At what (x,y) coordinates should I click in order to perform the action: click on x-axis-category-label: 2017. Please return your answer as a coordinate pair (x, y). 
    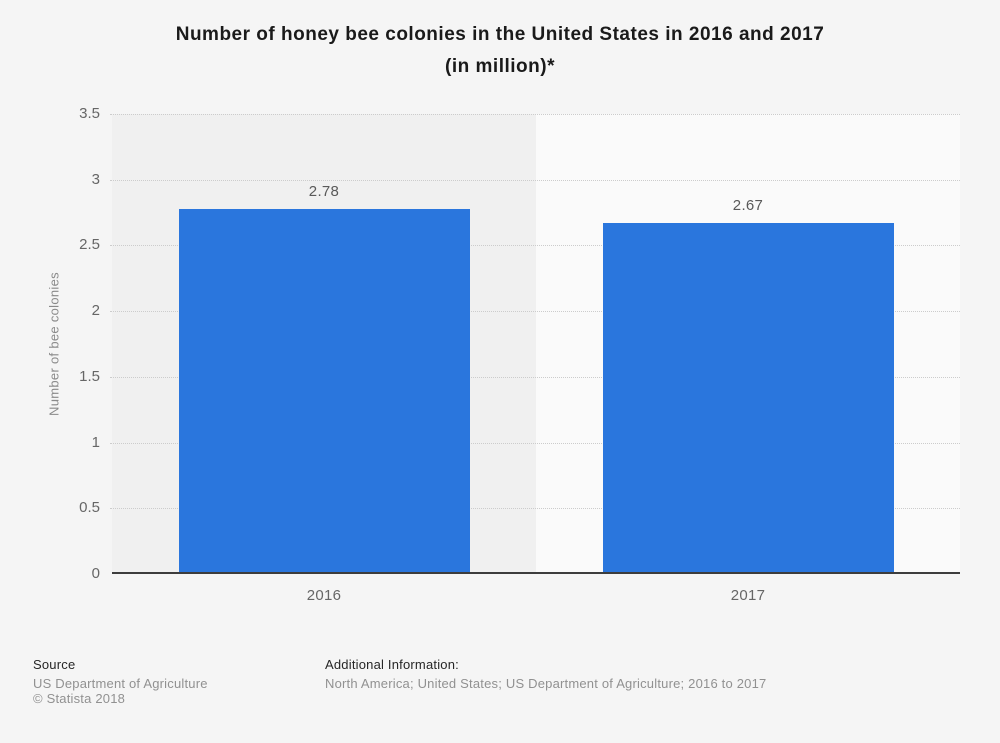
    Looking at the image, I should click on (748, 595).